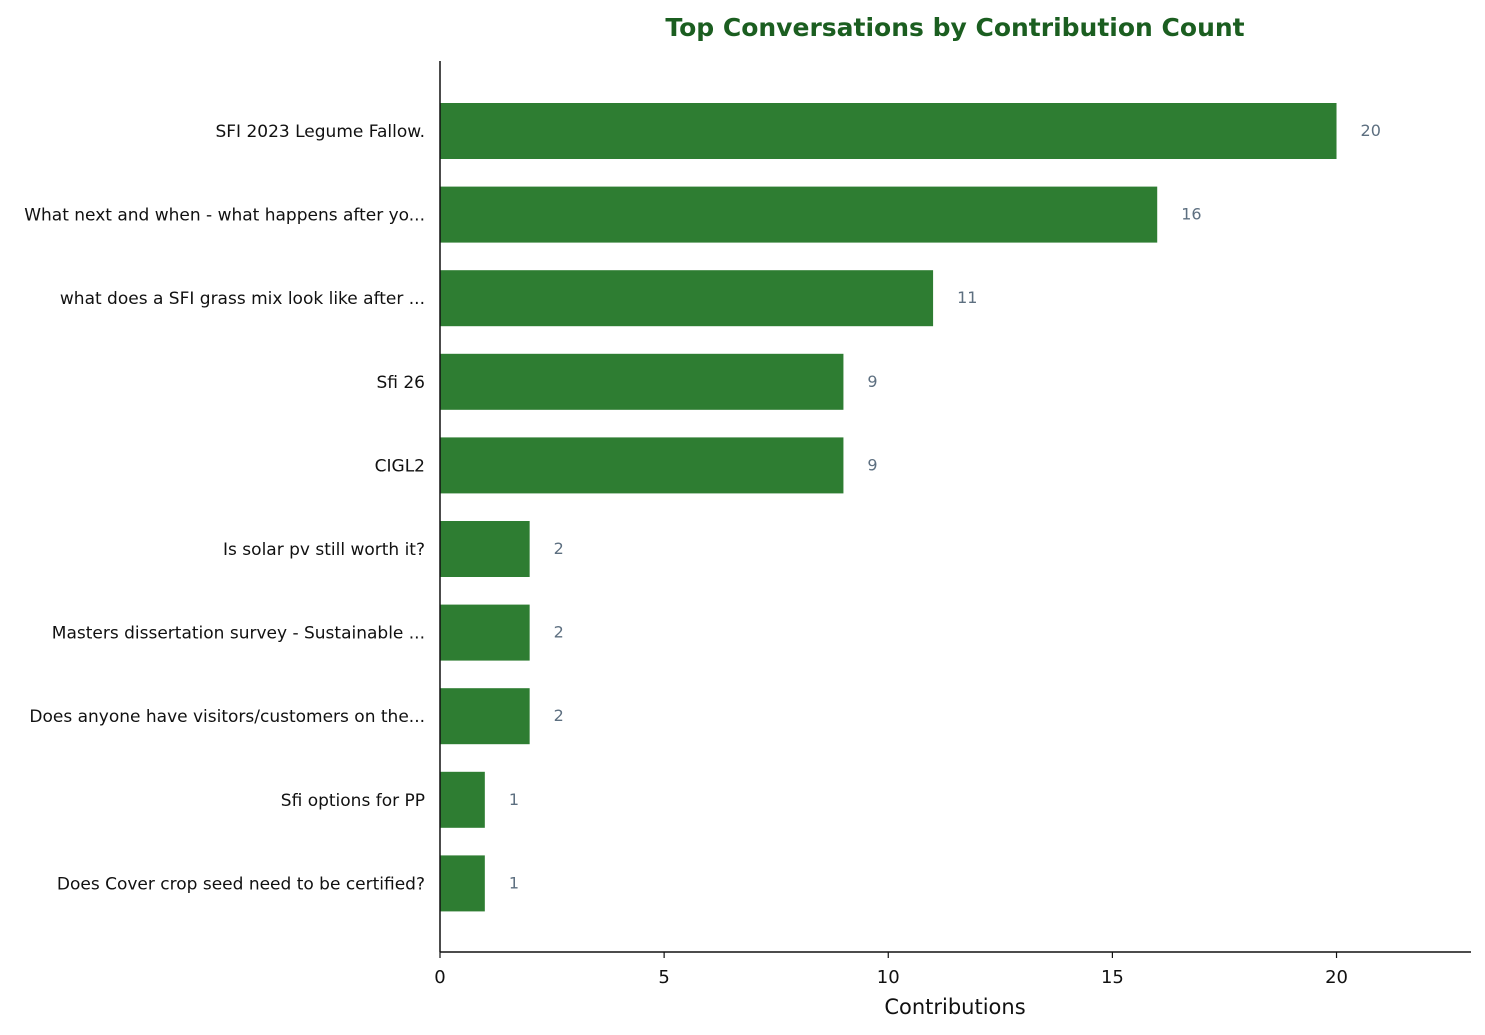  Describe the element at coordinates (967, 297) in the screenshot. I see `value-label: 11` at that location.